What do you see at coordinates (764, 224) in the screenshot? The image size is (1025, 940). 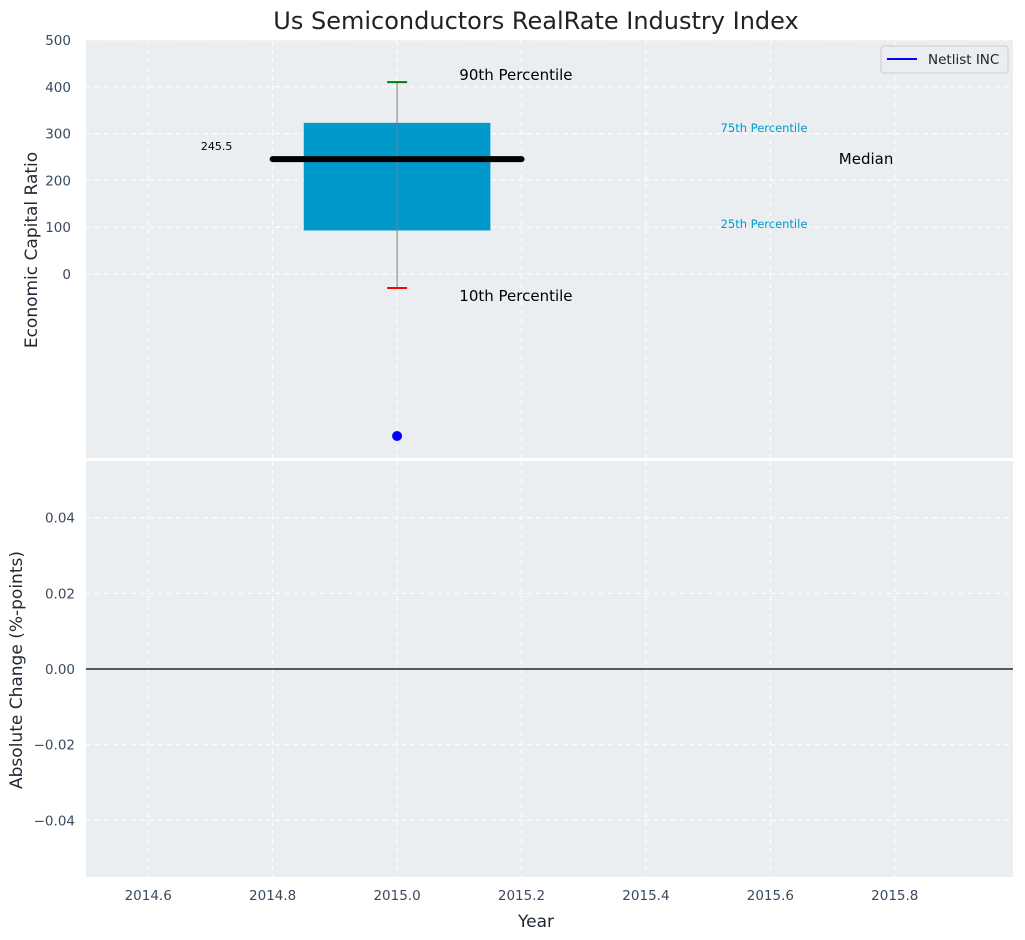 I see `p25-annotation: 25th Percentile` at bounding box center [764, 224].